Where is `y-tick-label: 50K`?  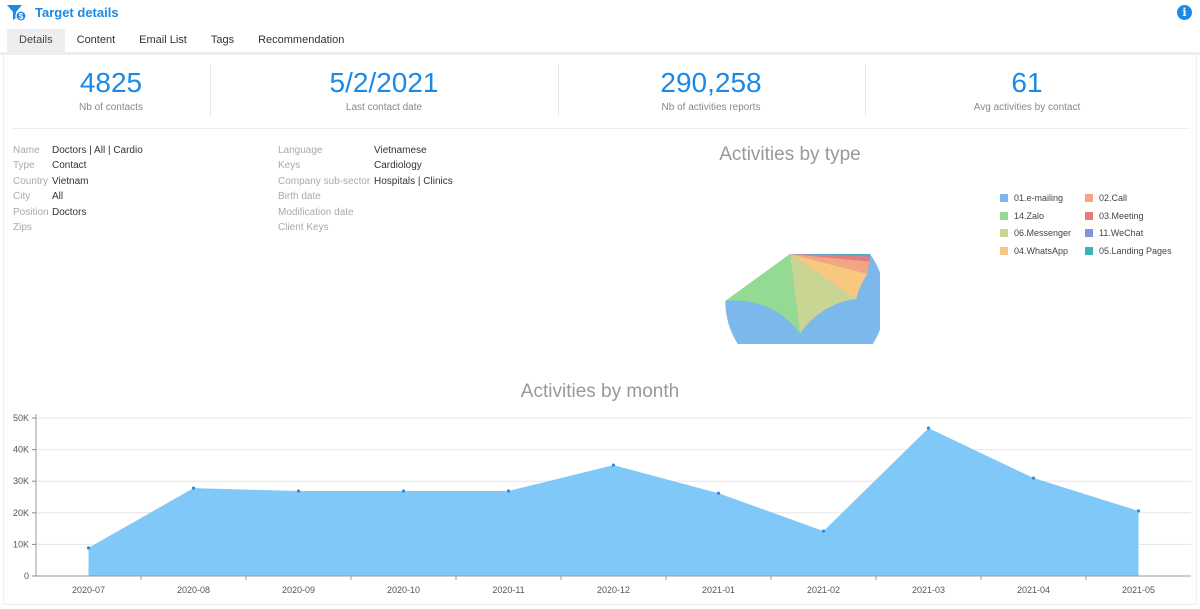 y-tick-label: 50K is located at coordinates (21, 418).